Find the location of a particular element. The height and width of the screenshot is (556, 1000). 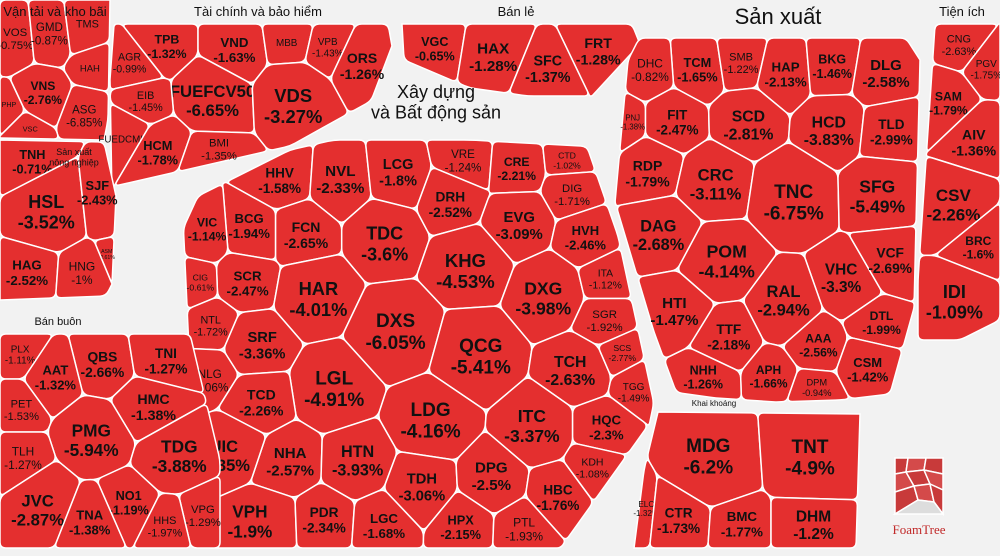

cell-change: -1.73% is located at coordinates (678, 528).